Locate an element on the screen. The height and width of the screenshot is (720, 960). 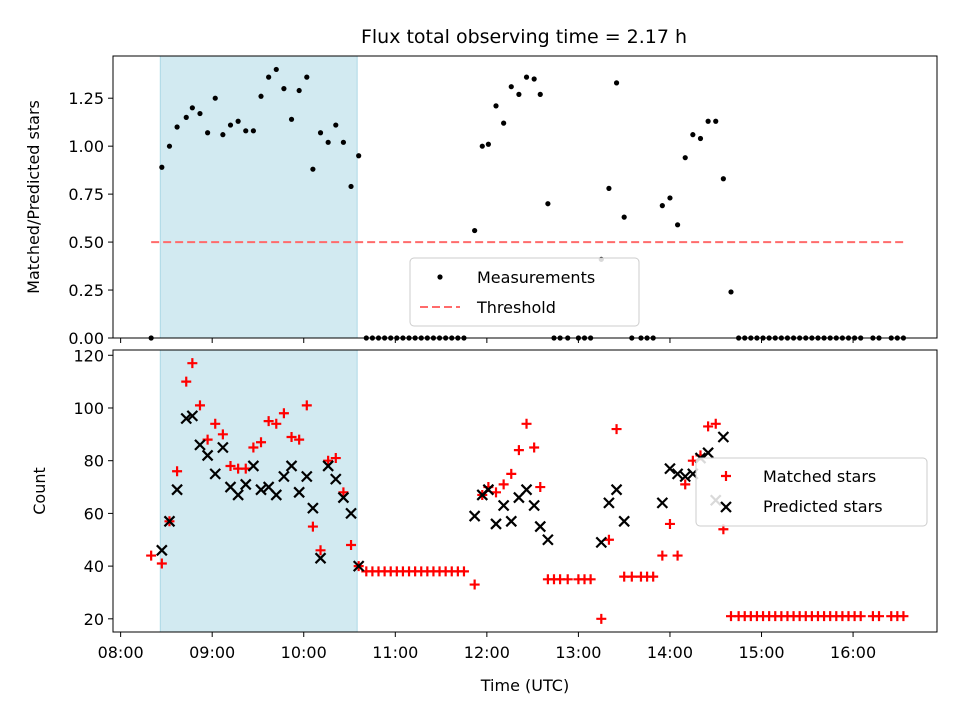
legend-measurement-marker is located at coordinates (440, 277).